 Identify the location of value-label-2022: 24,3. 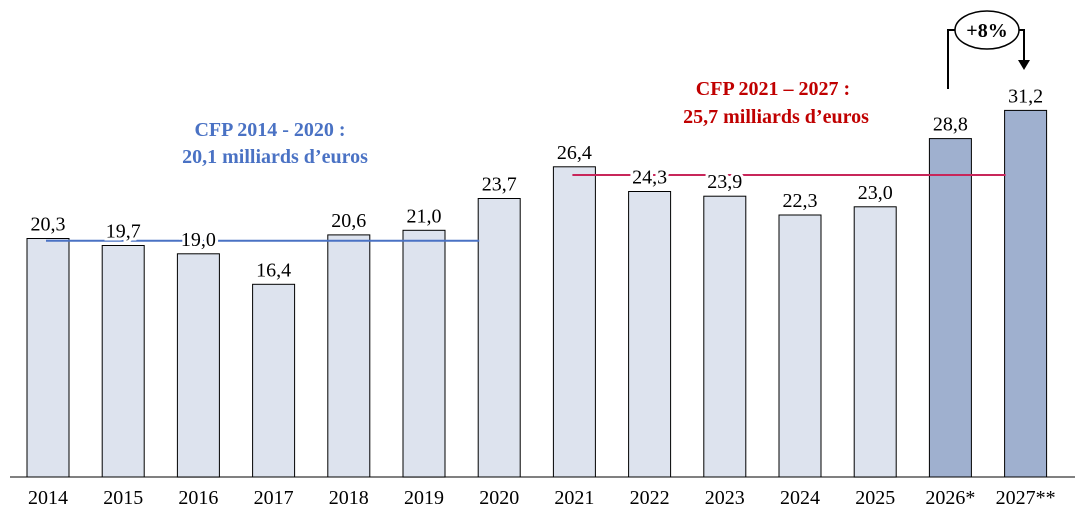
(649, 178).